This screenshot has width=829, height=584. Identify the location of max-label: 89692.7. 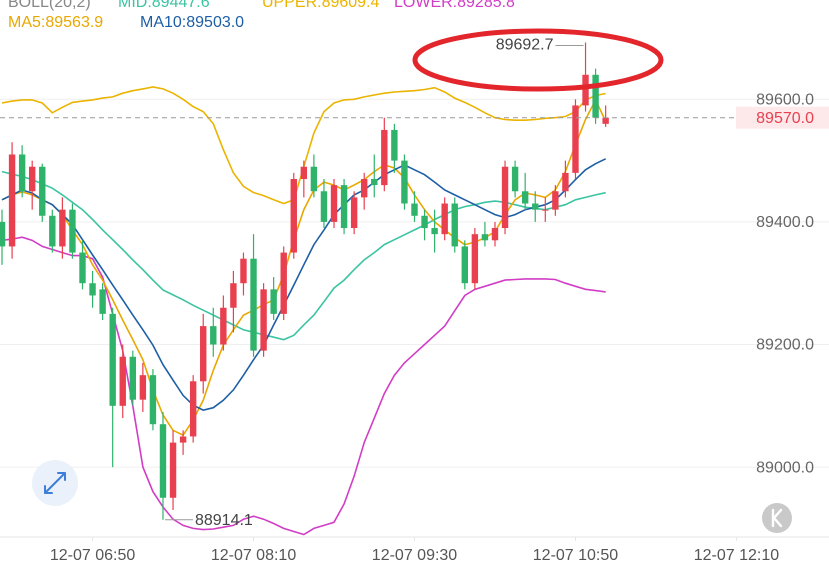
(525, 45).